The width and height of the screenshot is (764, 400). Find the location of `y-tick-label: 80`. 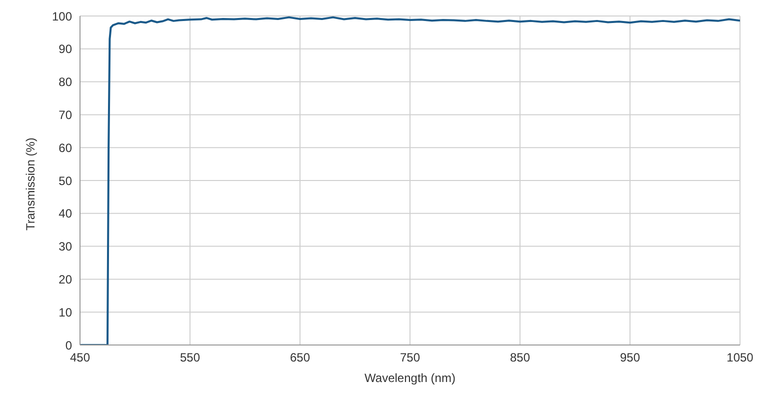

y-tick-label: 80 is located at coordinates (65, 82).